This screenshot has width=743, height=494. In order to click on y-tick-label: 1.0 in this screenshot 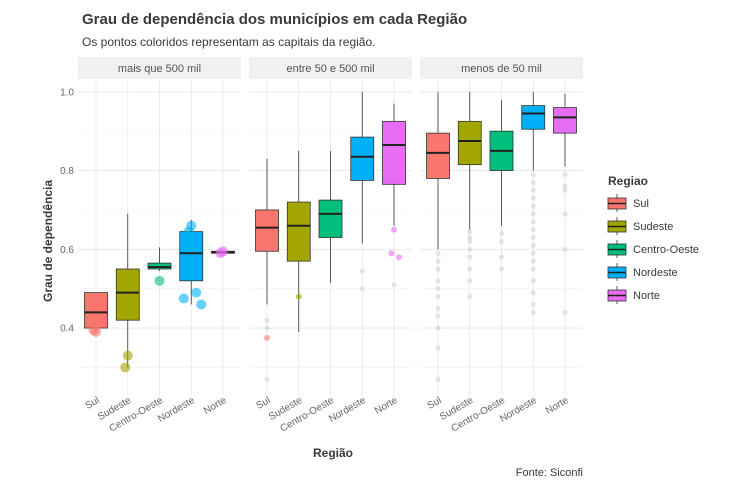, I will do `click(67, 92)`.